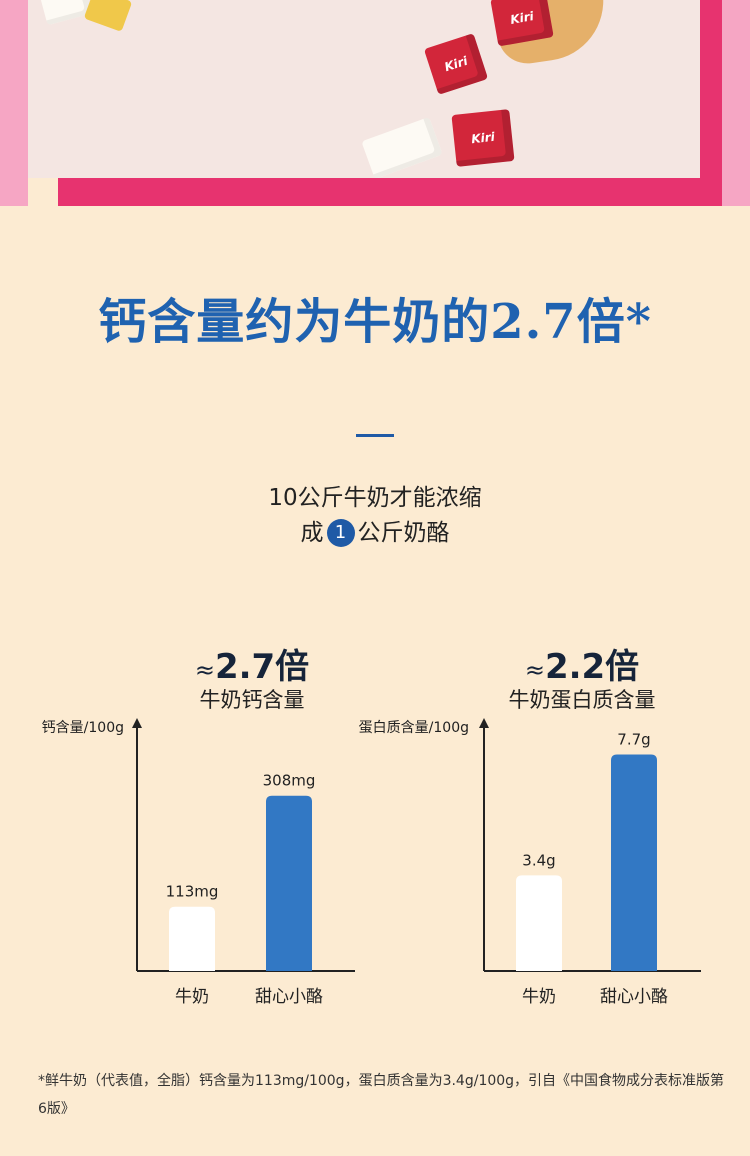 The height and width of the screenshot is (1156, 750). What do you see at coordinates (582, 700) in the screenshot?
I see `chart-subtitle: 牛奶蛋白质含量` at bounding box center [582, 700].